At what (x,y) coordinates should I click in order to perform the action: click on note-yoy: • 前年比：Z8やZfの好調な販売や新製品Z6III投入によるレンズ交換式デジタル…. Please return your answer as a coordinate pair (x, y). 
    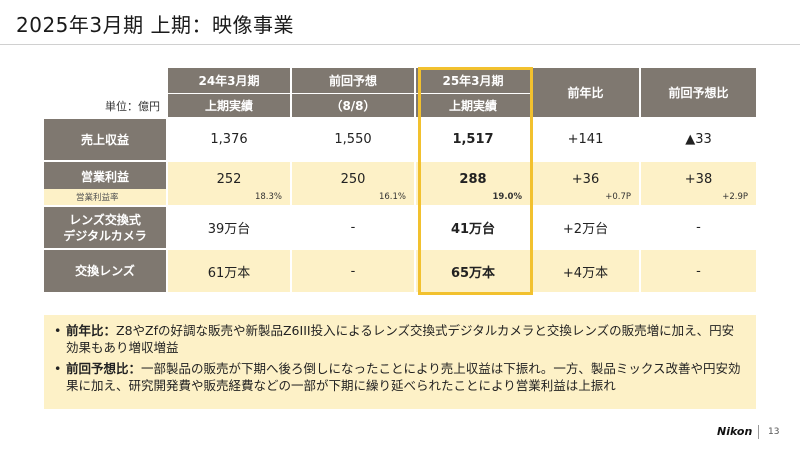
    Looking at the image, I should click on (400, 339).